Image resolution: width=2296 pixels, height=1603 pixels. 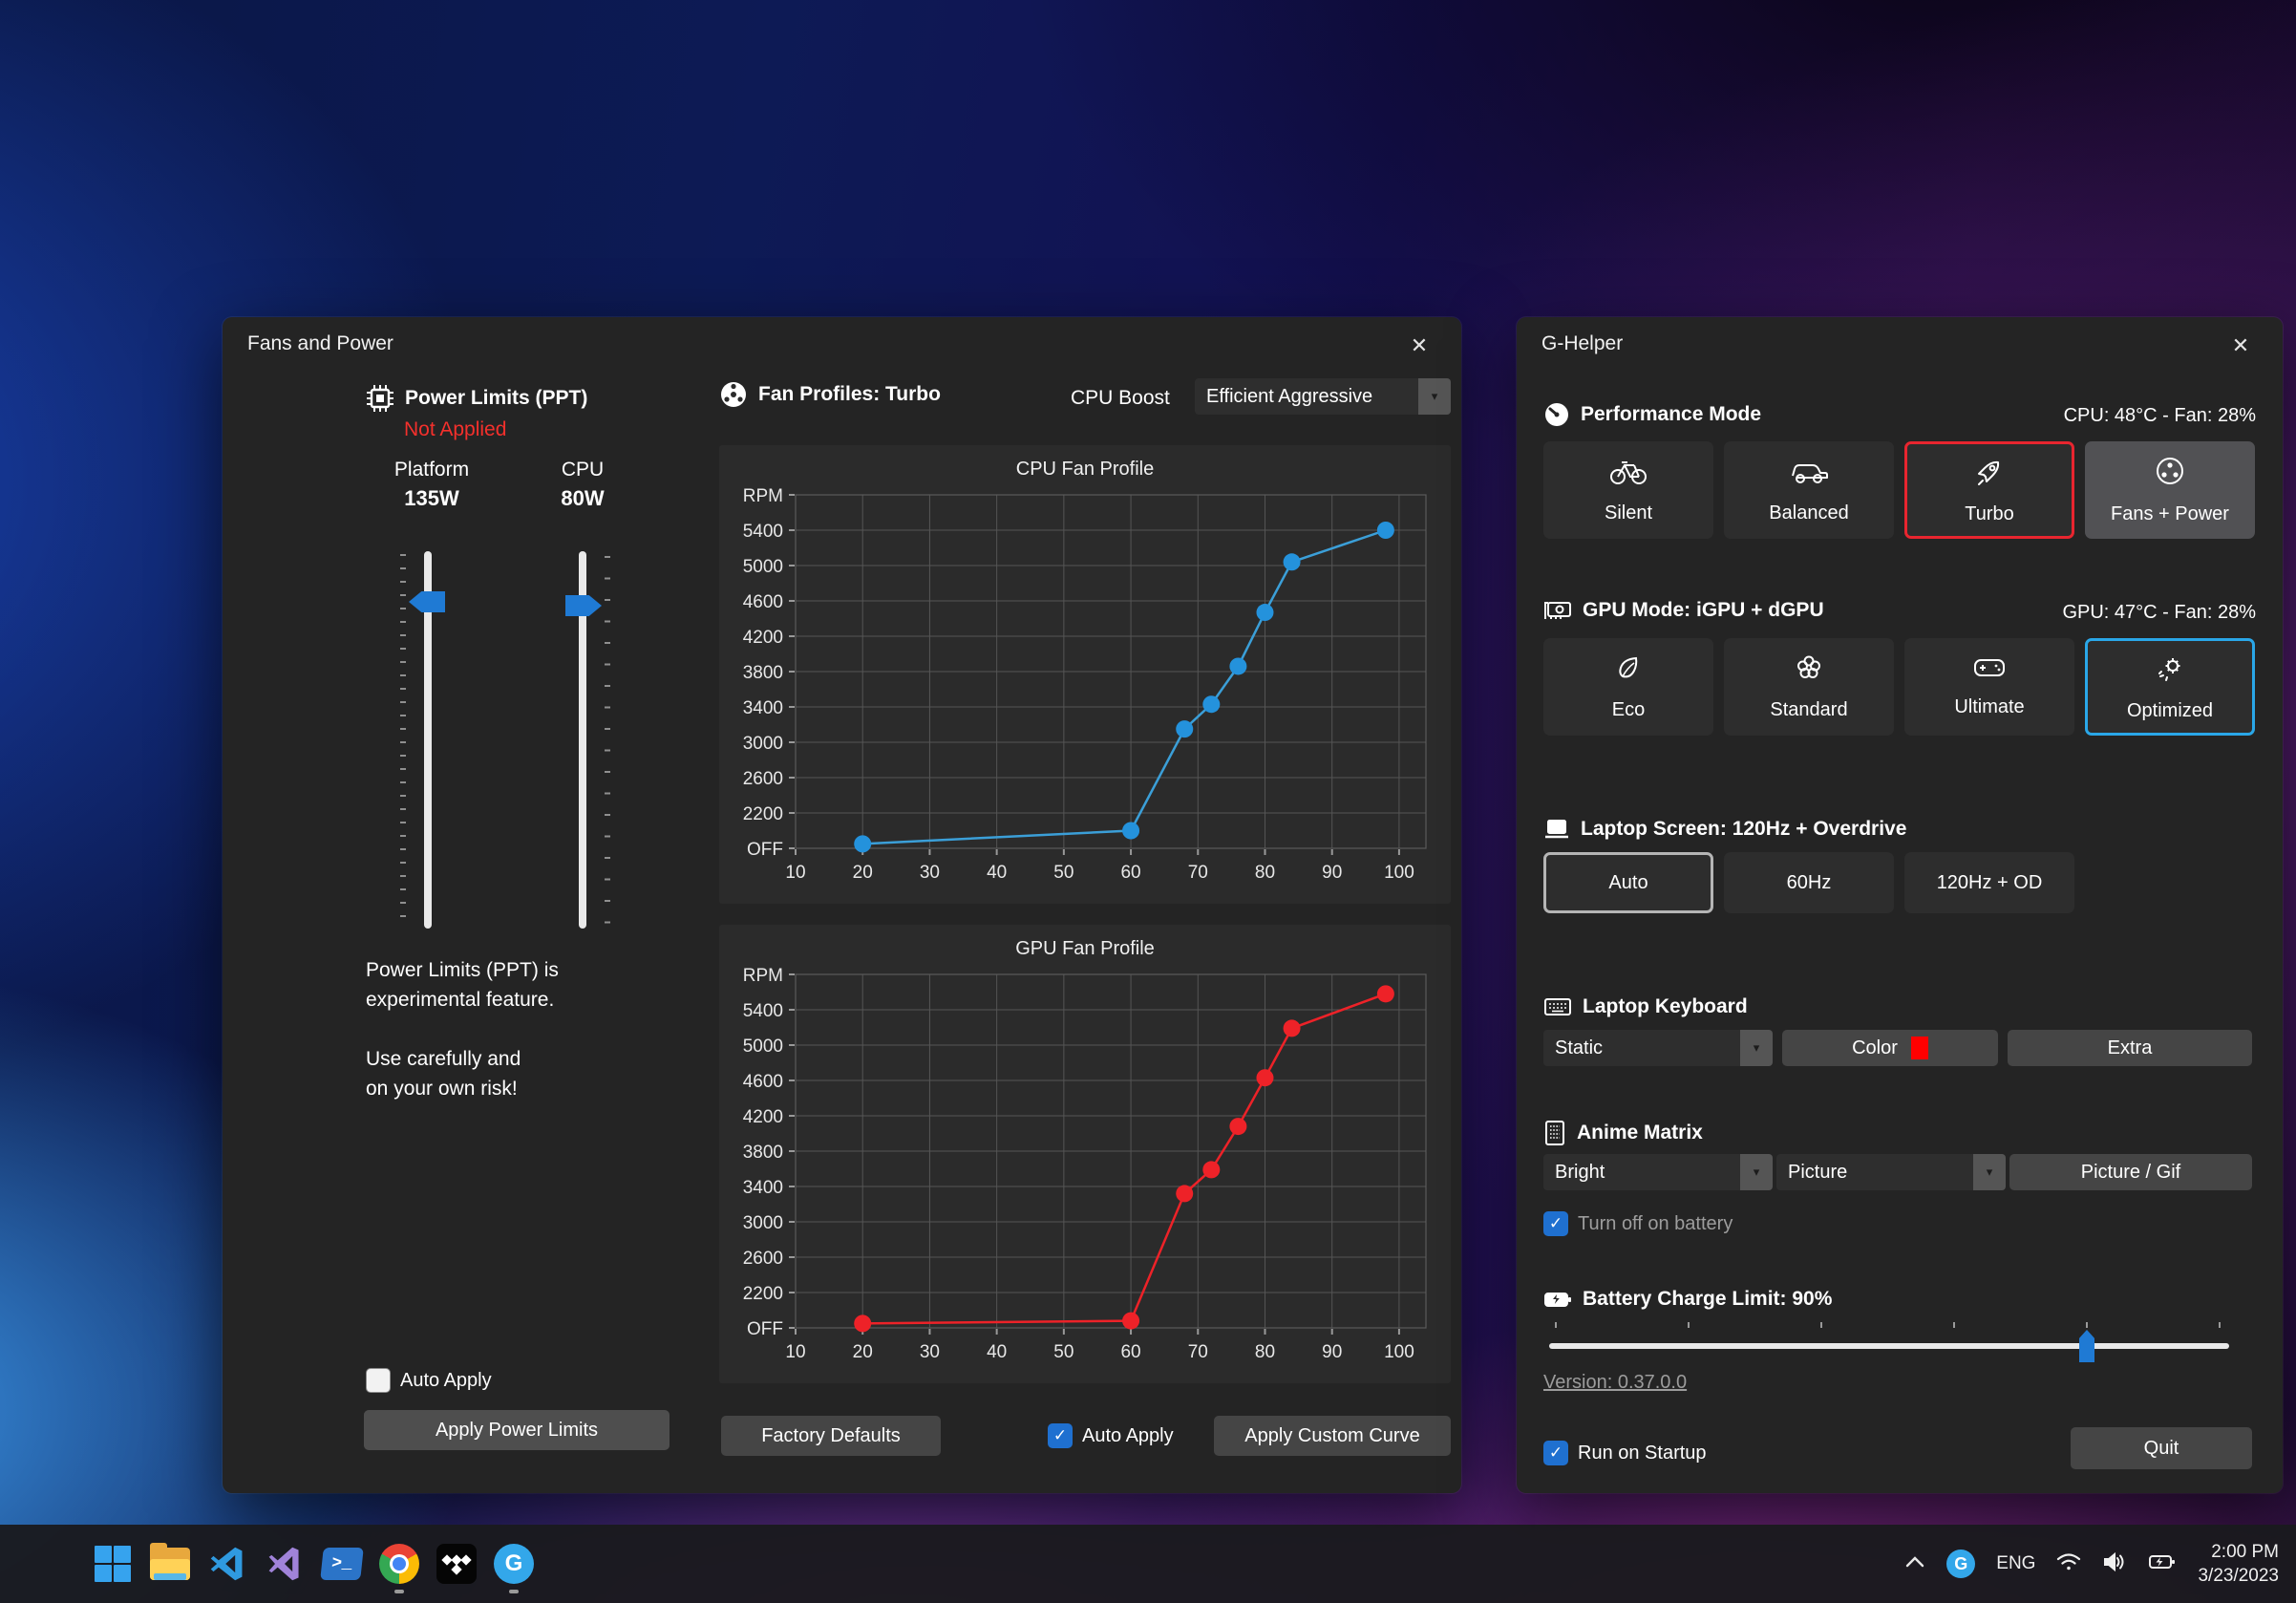 What do you see at coordinates (1555, 1223) in the screenshot?
I see `turn-off-on-battery-checkbox: ✓` at bounding box center [1555, 1223].